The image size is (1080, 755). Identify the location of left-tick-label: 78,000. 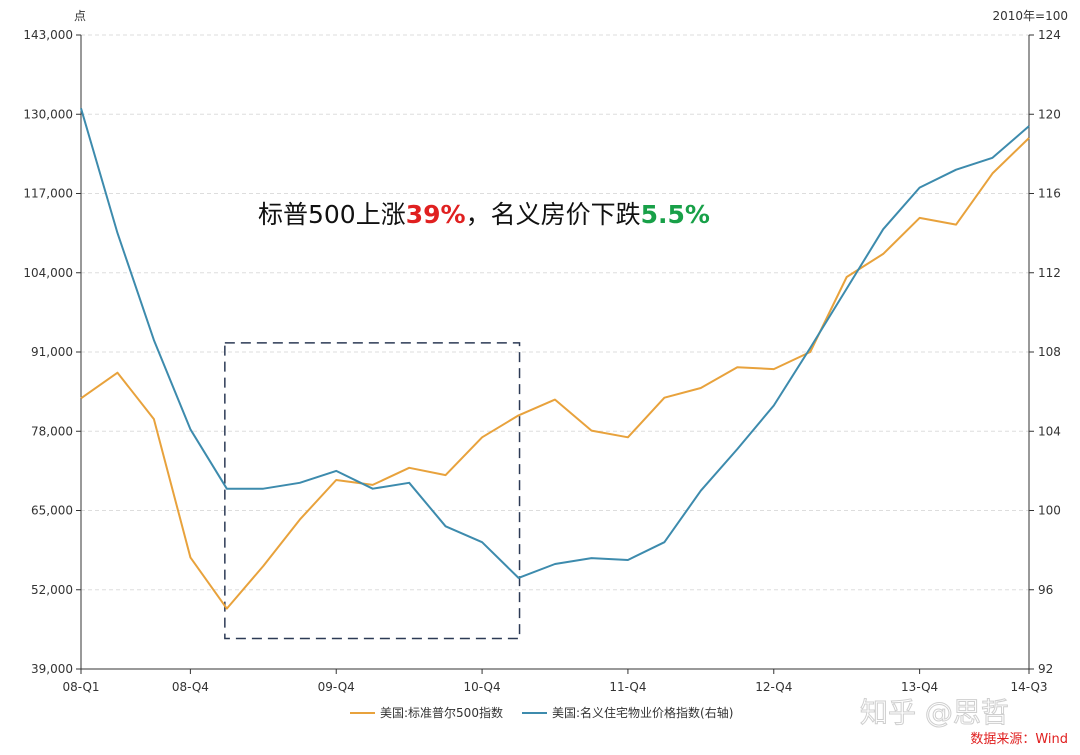
(52, 431).